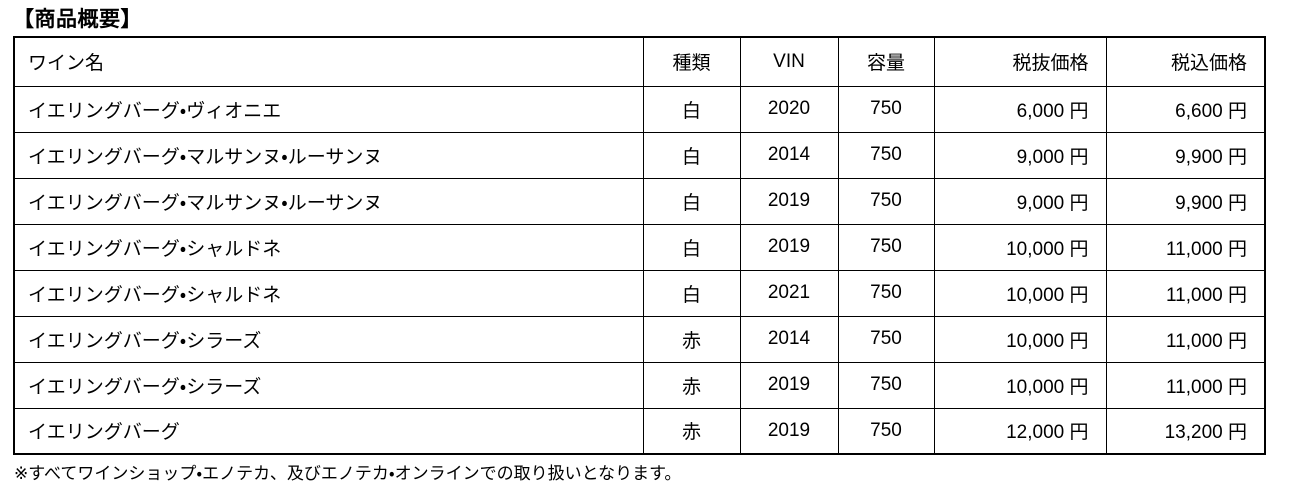 This screenshot has width=1295, height=503. Describe the element at coordinates (691, 61) in the screenshot. I see `header-type: 種類` at that location.